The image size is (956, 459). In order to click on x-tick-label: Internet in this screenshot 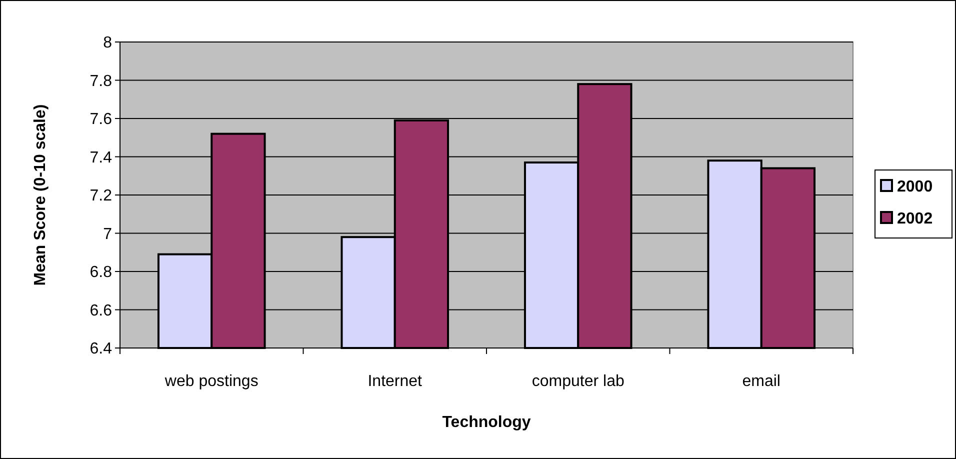, I will do `click(395, 381)`.